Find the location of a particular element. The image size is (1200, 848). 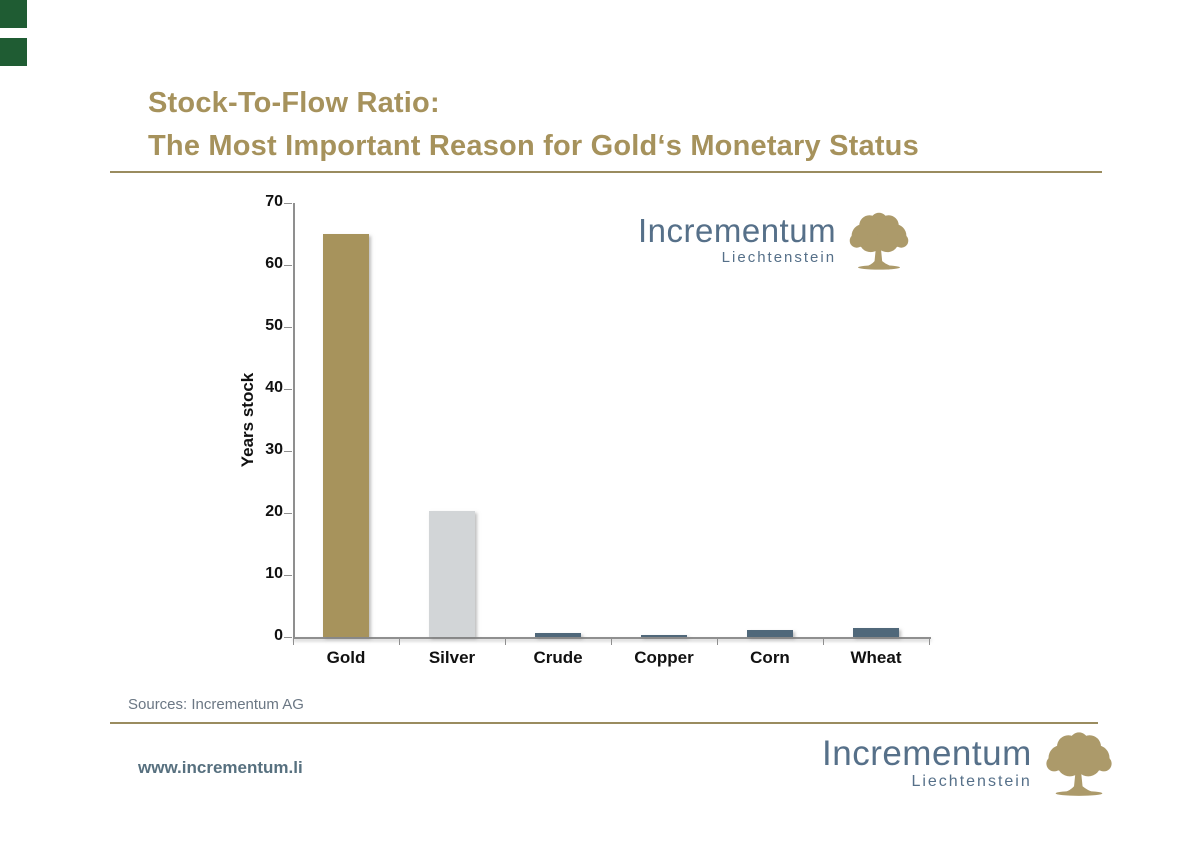

bar-gold is located at coordinates (346, 435).